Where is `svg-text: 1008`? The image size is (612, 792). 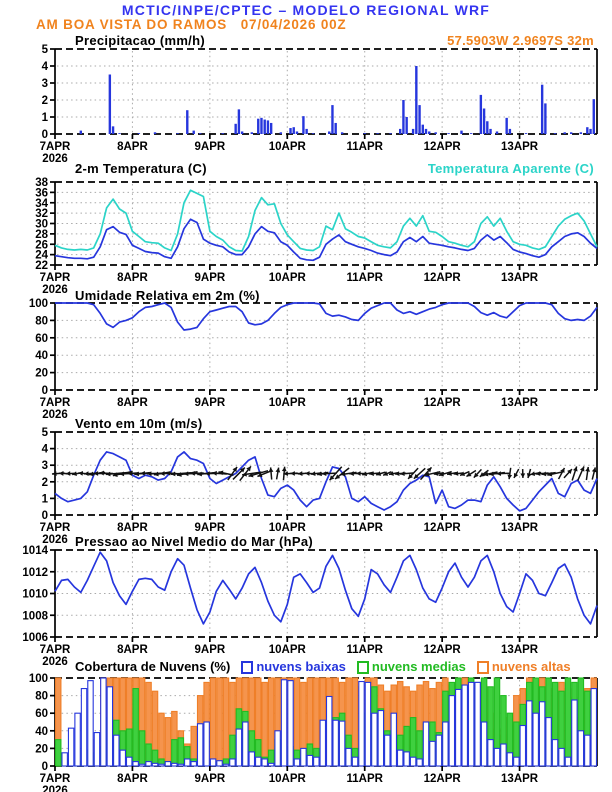 svg-text: 1008 is located at coordinates (35, 616).